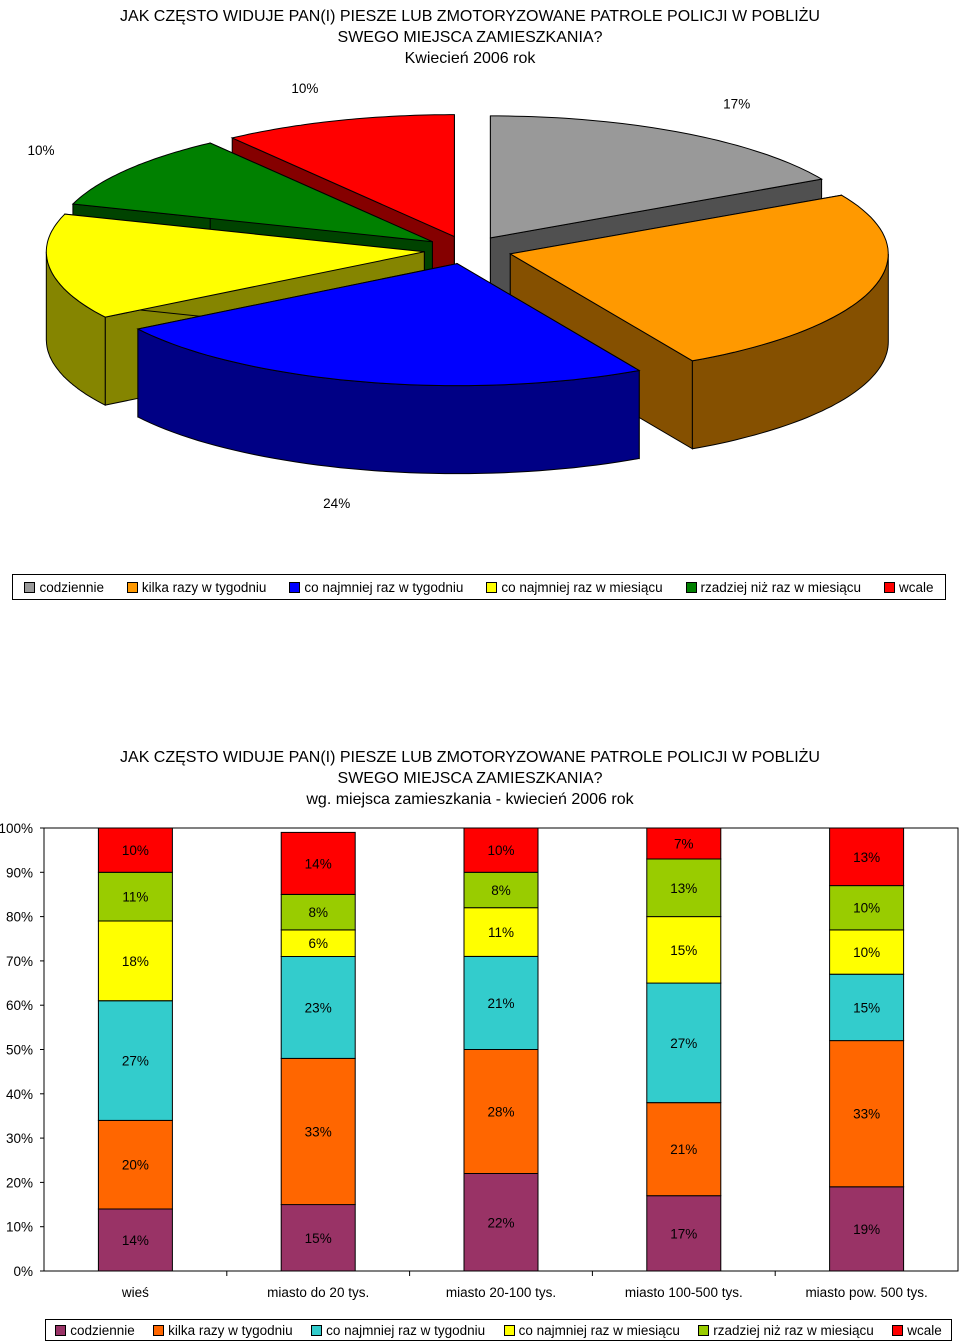  What do you see at coordinates (19, 1005) in the screenshot?
I see `y-tick-label: 60%` at bounding box center [19, 1005].